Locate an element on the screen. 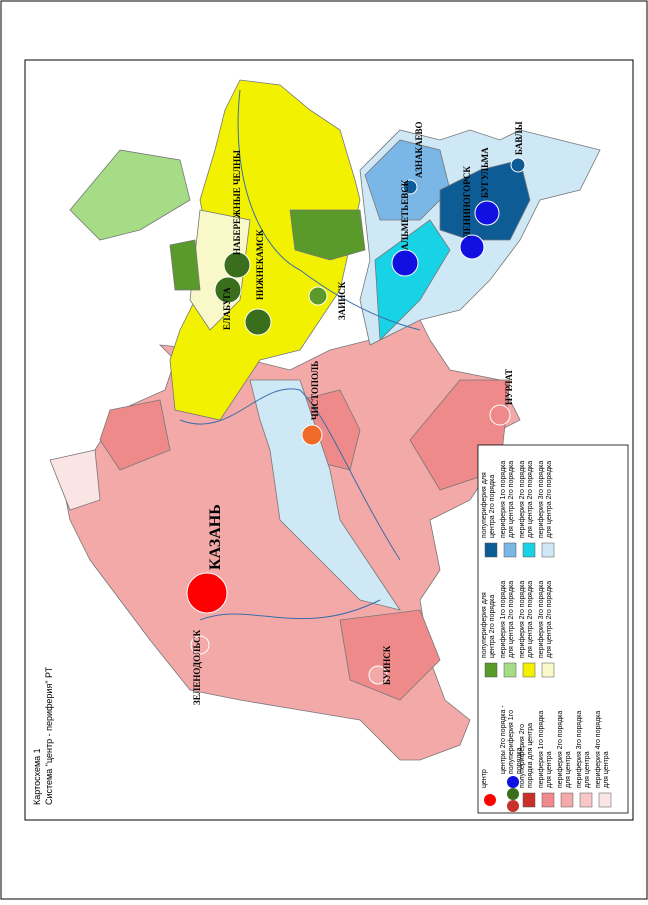  legend-label: полупериферия 2го is located at coordinates (522, 756).